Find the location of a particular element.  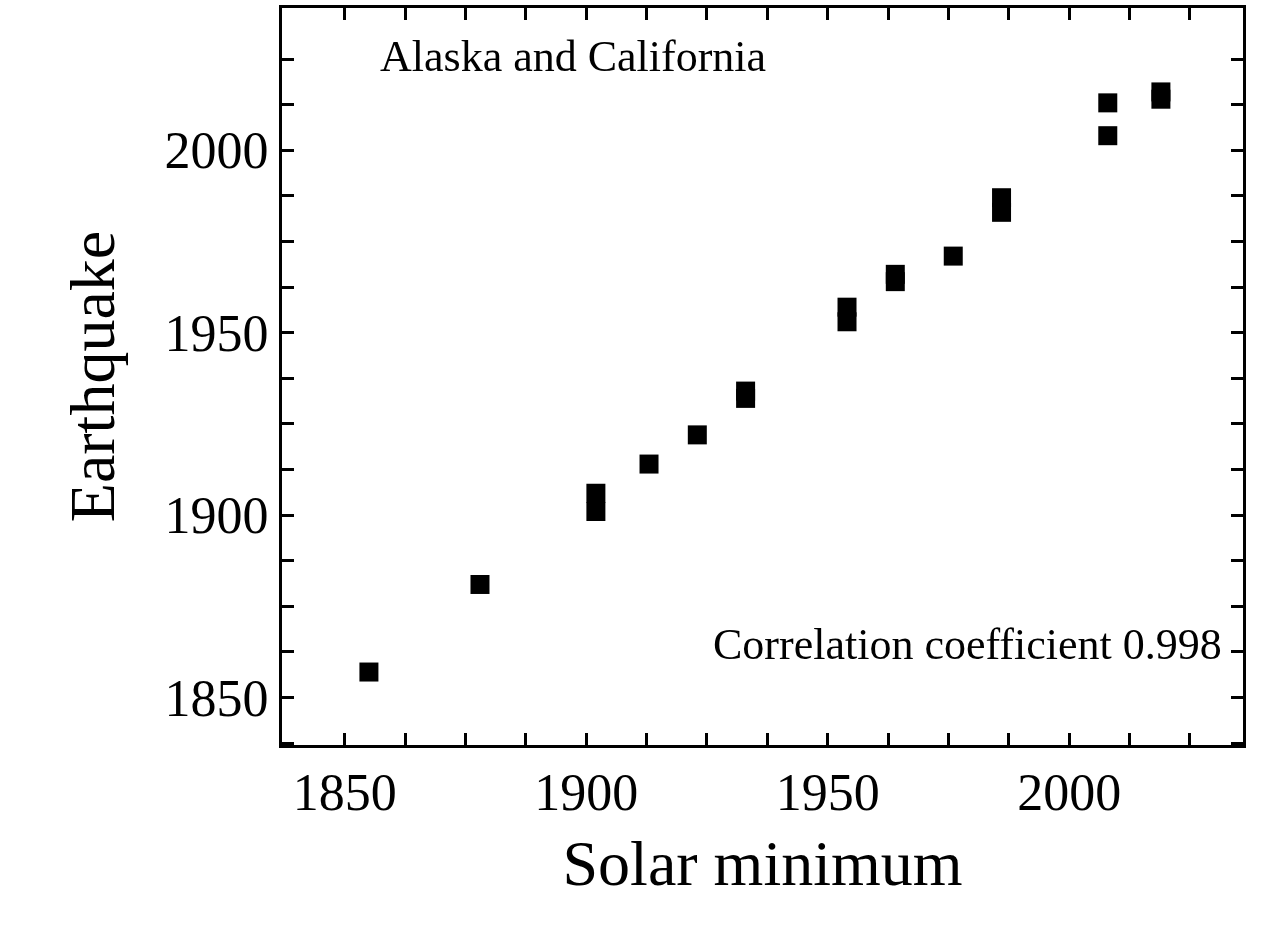

annotation: Correlation coefficient 0.998 is located at coordinates (967, 644).